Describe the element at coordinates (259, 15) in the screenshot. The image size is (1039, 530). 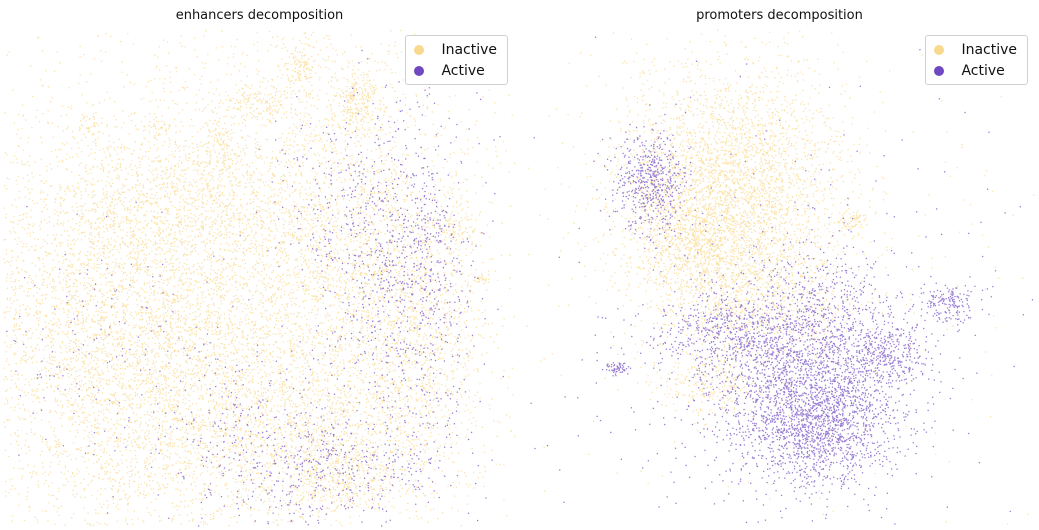
I see `enhancers-title: enhancers decomposition` at that location.